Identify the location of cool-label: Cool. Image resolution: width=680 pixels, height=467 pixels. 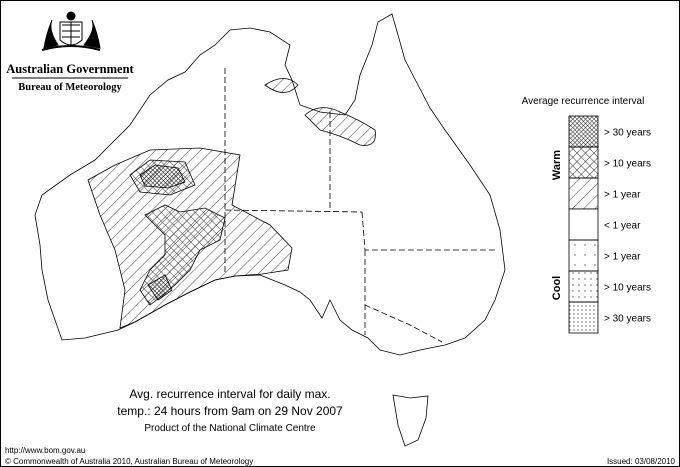
(557, 288).